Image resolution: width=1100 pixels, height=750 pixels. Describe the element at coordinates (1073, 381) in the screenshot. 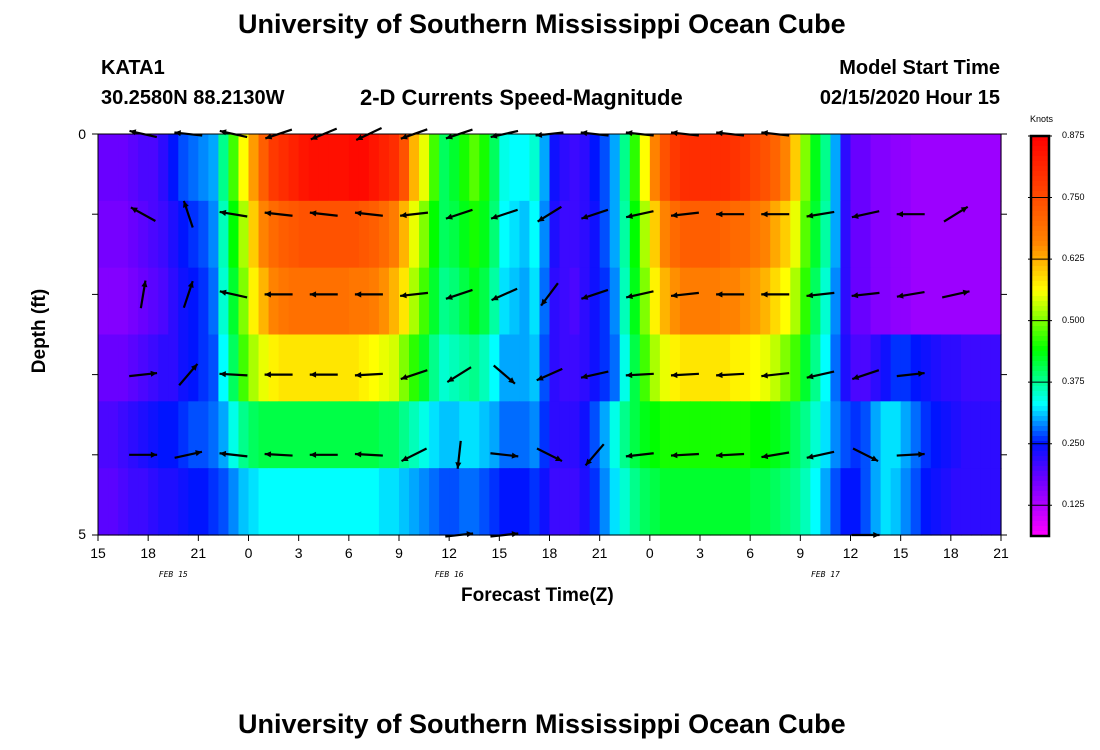

I see `colorbar-tick-label: 0.375` at that location.